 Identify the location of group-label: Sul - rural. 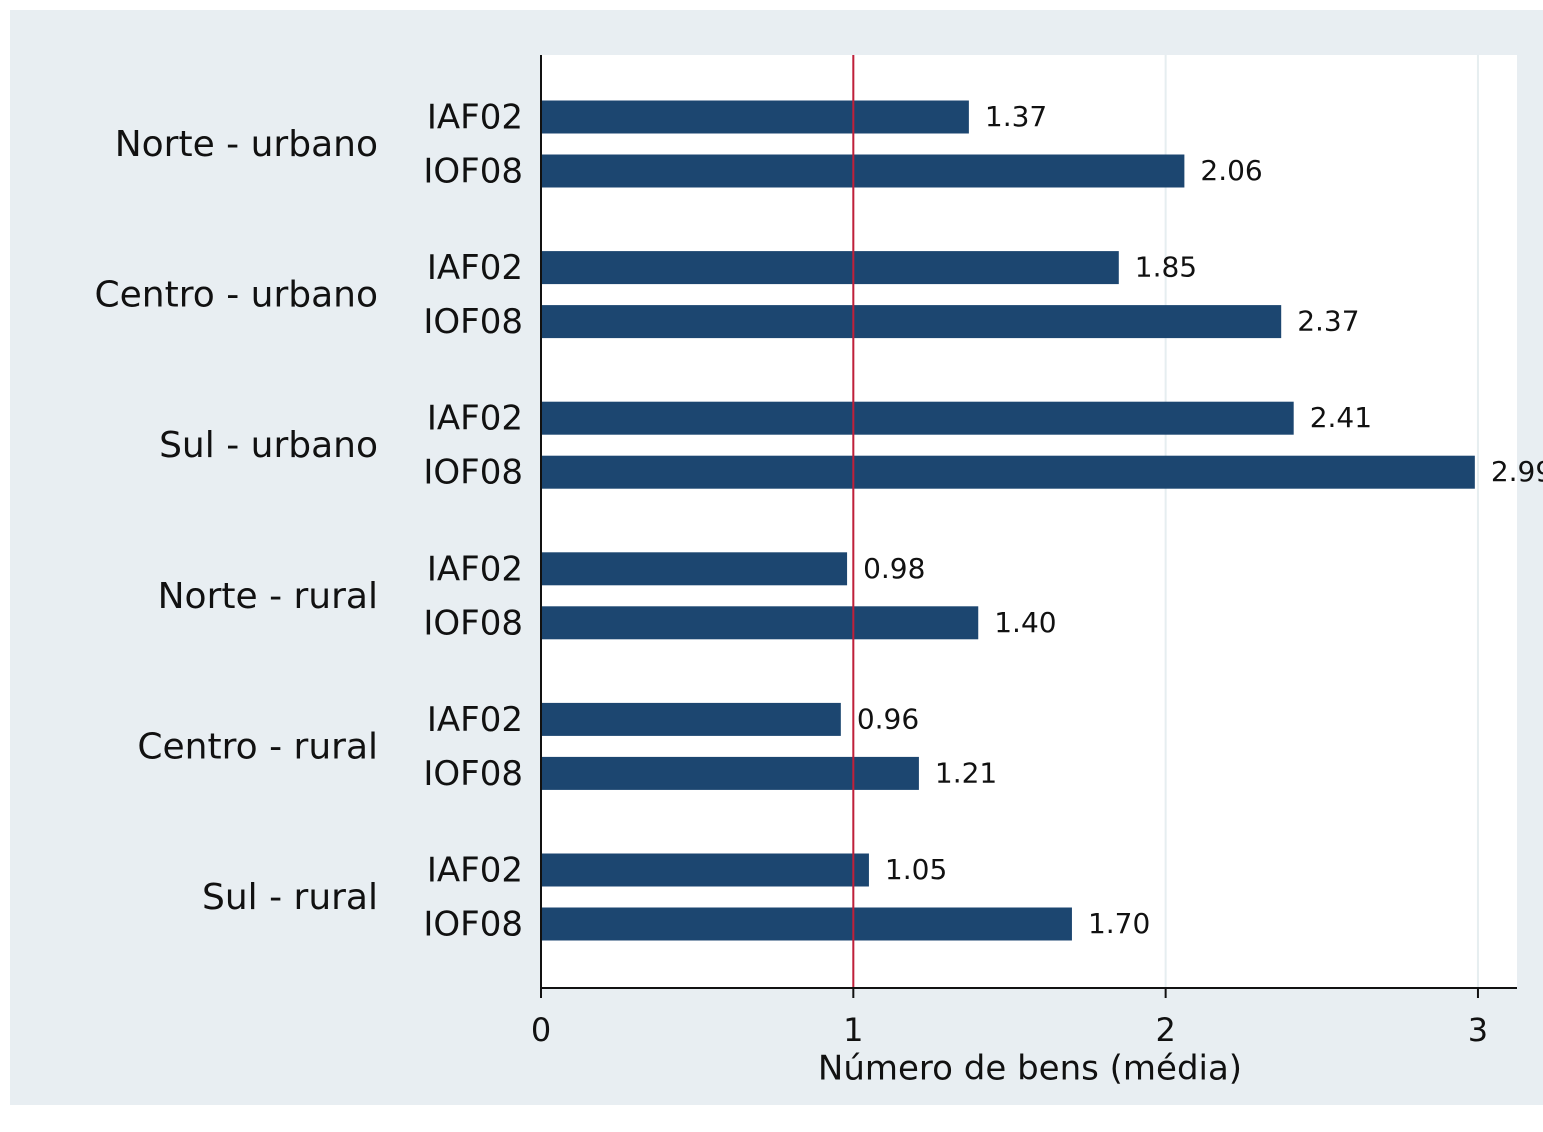
(290, 897).